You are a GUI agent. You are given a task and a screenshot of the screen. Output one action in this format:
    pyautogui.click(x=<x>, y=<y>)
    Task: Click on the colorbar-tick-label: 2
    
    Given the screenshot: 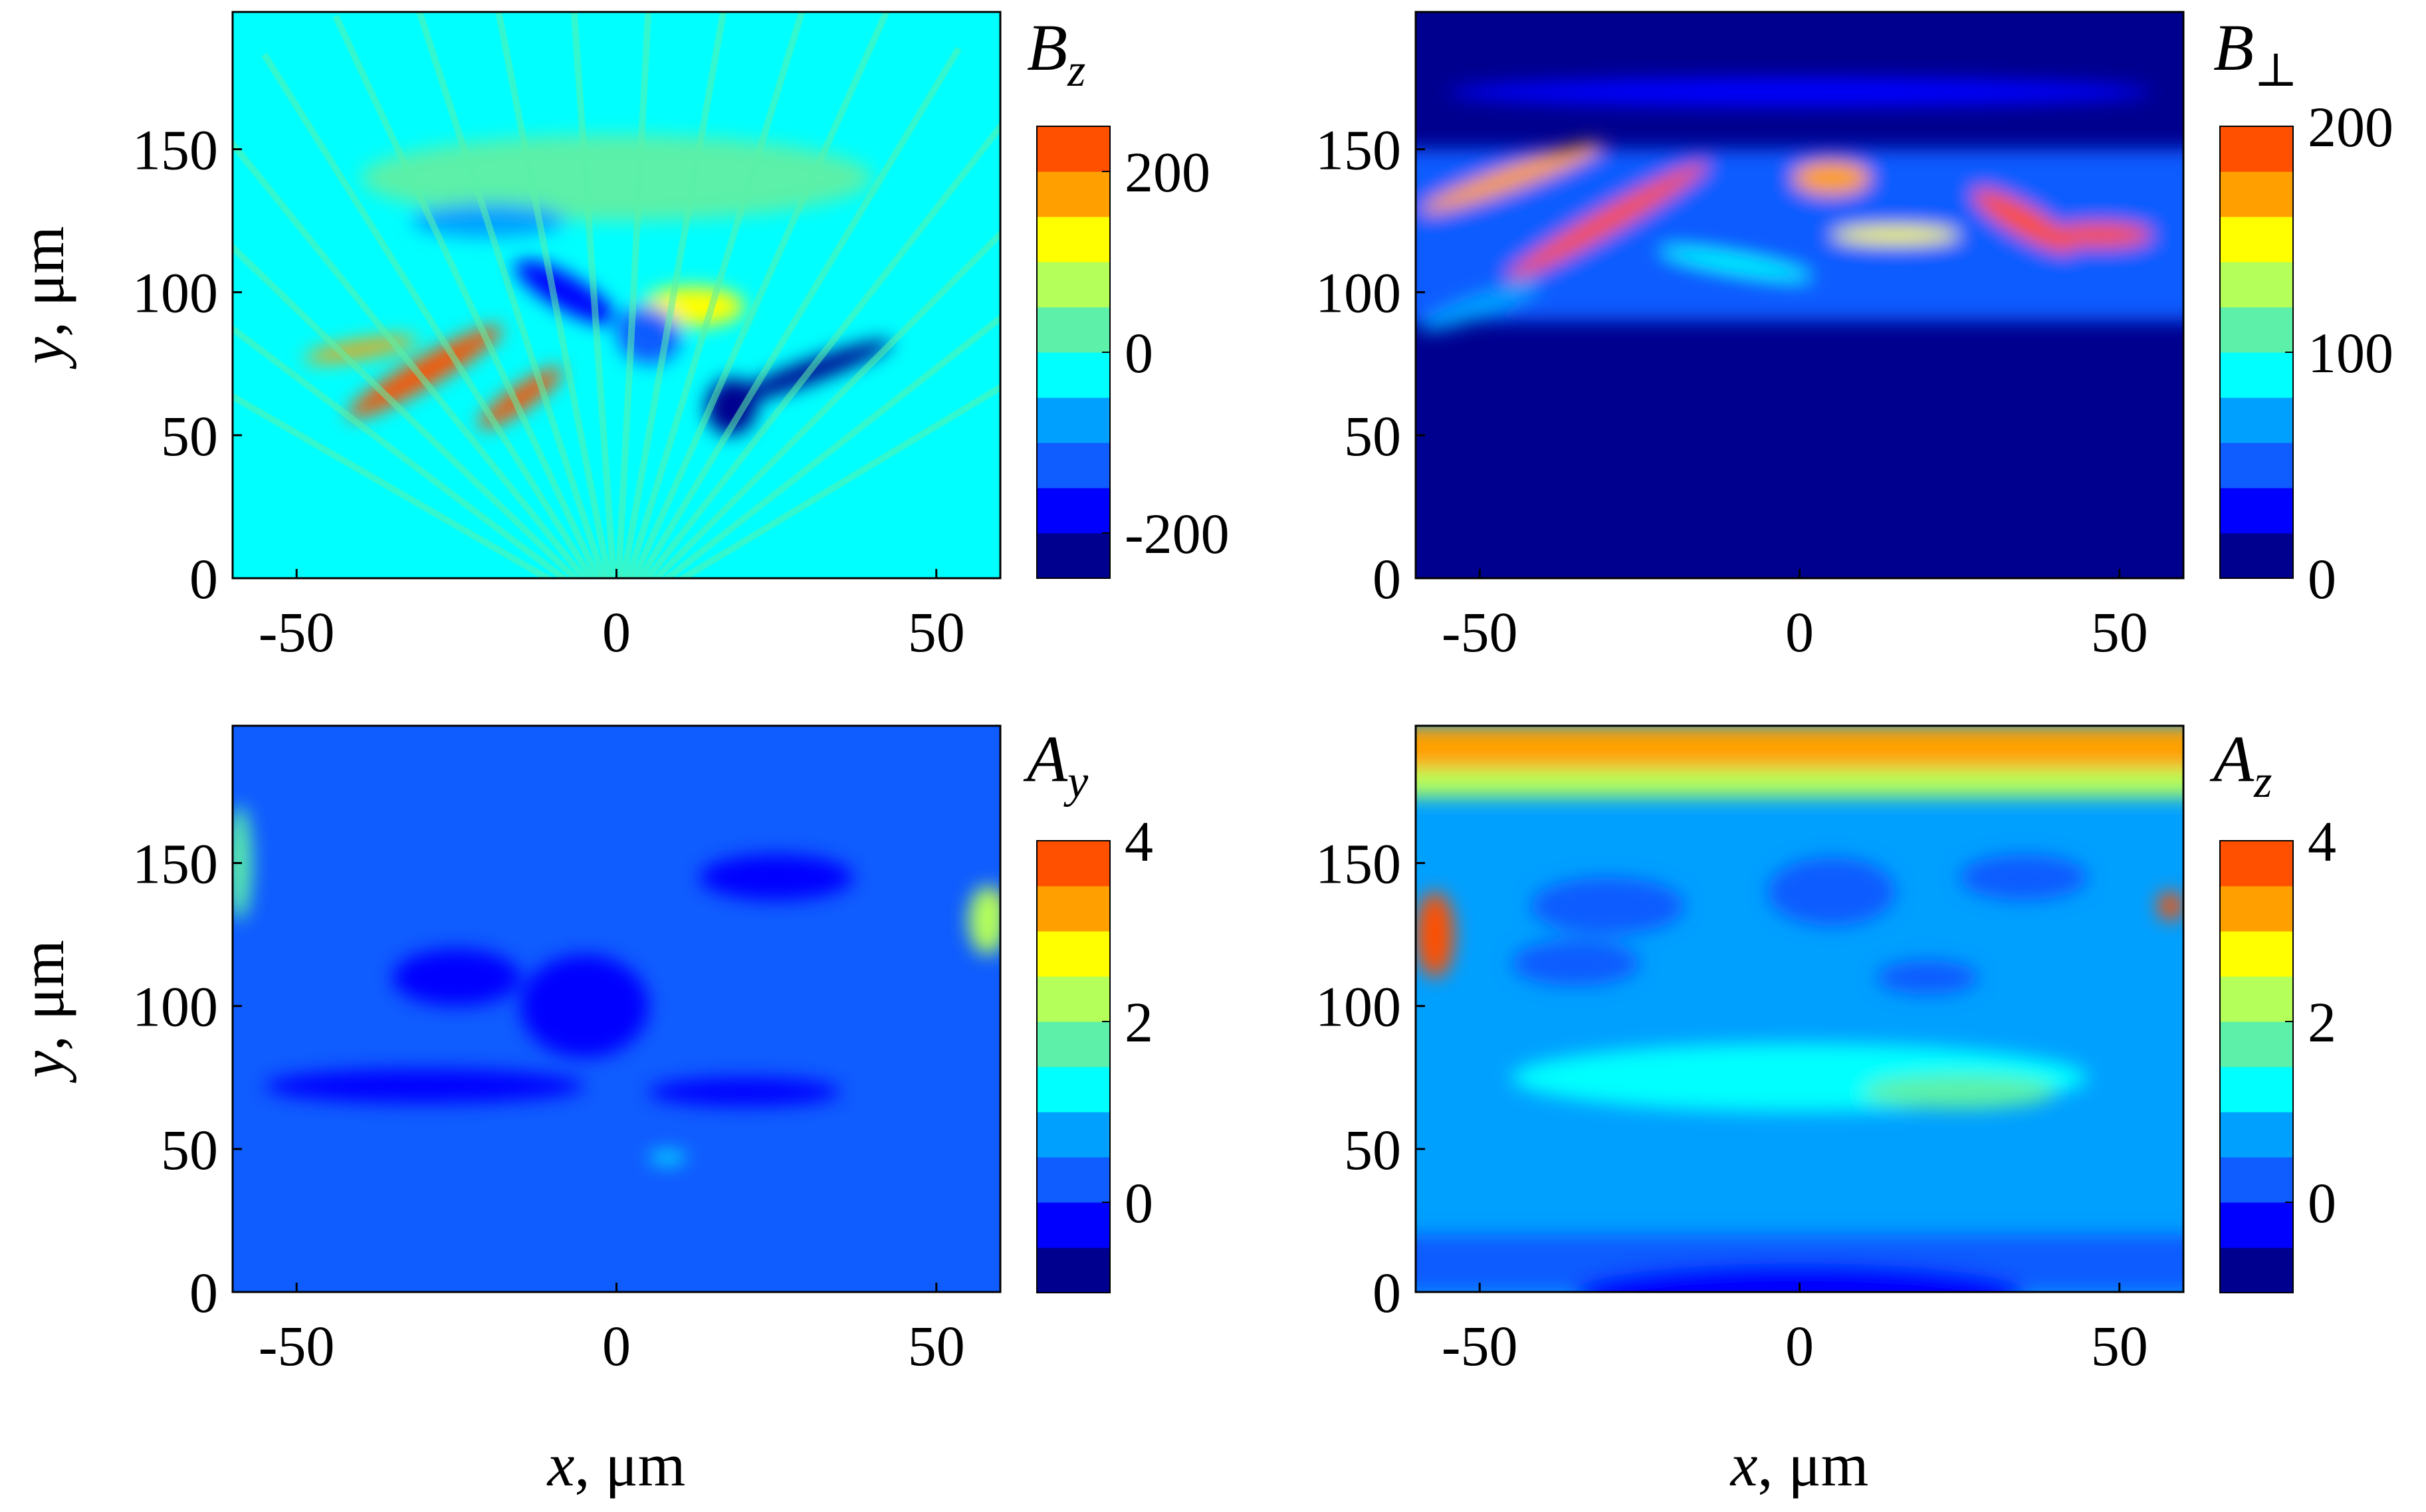 What is the action you would take?
    pyautogui.click(x=1139, y=1022)
    